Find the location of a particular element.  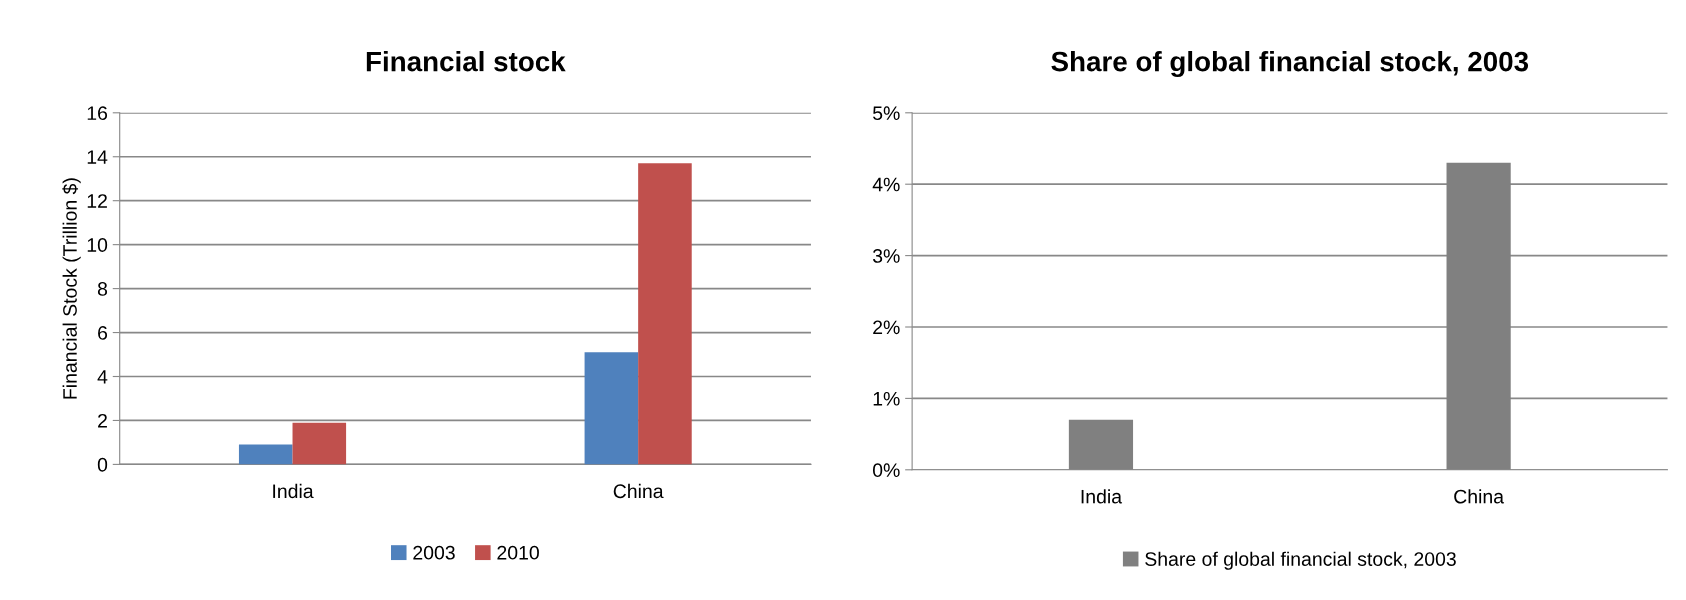

y-tick-label: 2% is located at coordinates (886, 327).